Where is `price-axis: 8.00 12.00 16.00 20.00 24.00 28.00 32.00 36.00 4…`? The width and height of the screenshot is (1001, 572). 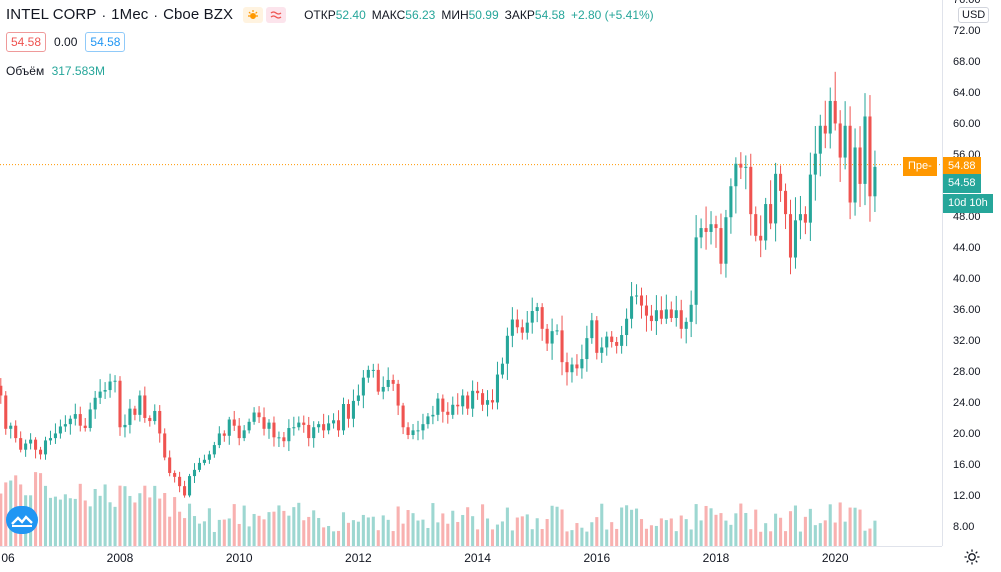
price-axis: 8.00 12.00 16.00 20.00 24.00 28.00 32.00 36.00 4… is located at coordinates (971, 273).